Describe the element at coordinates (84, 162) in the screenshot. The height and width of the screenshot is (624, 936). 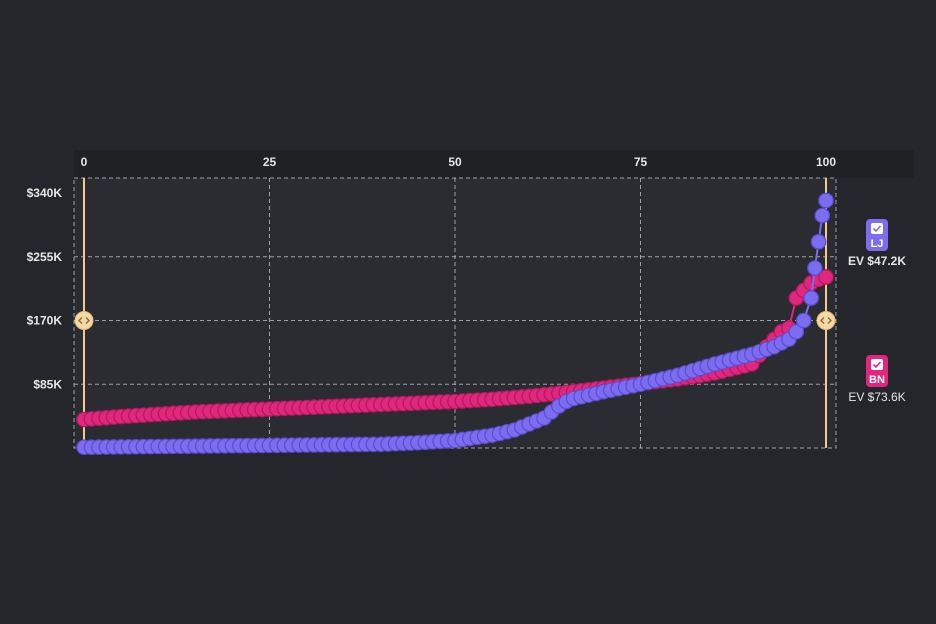
I see `x-tick-label: 0` at that location.